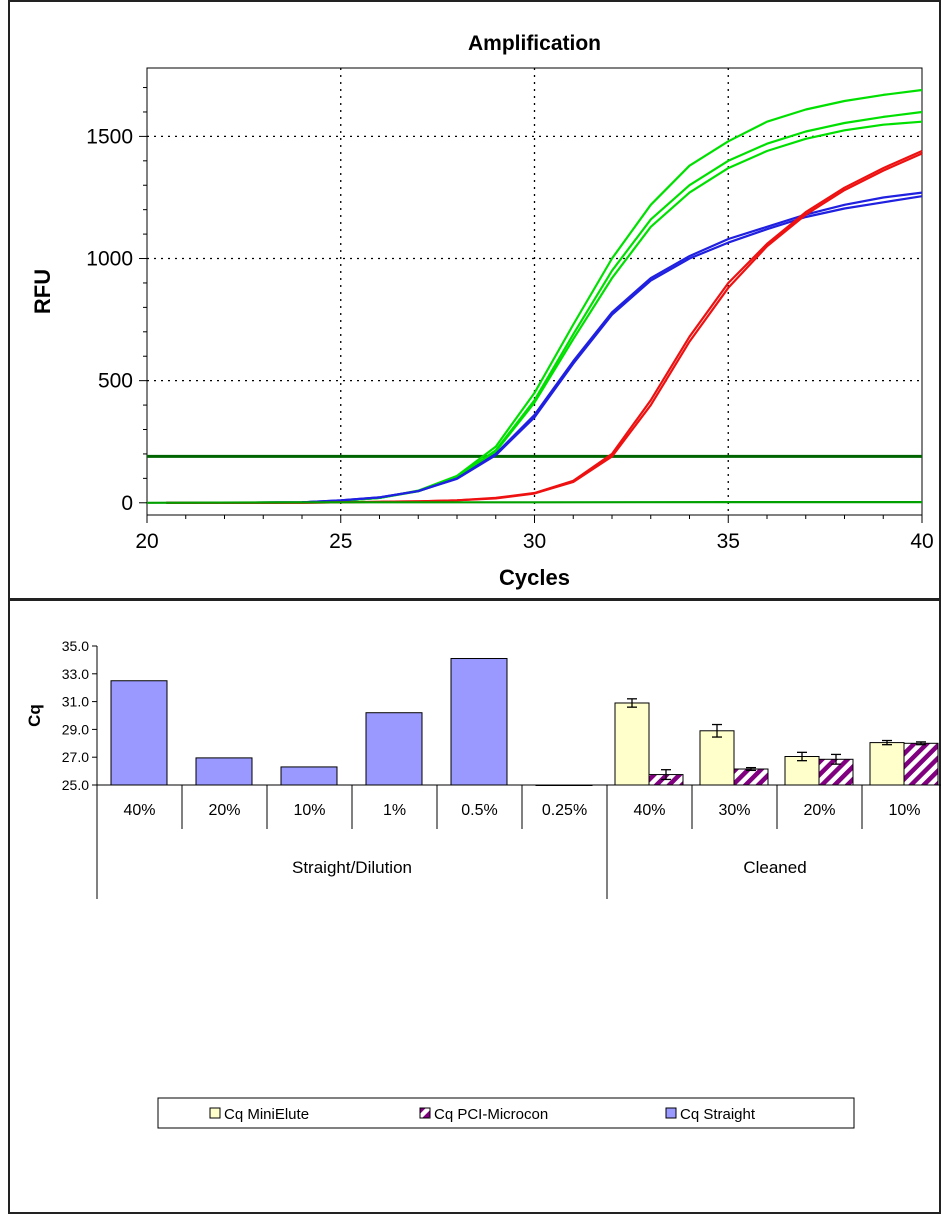  I want to click on y-tick-label: 25.0, so click(75, 785).